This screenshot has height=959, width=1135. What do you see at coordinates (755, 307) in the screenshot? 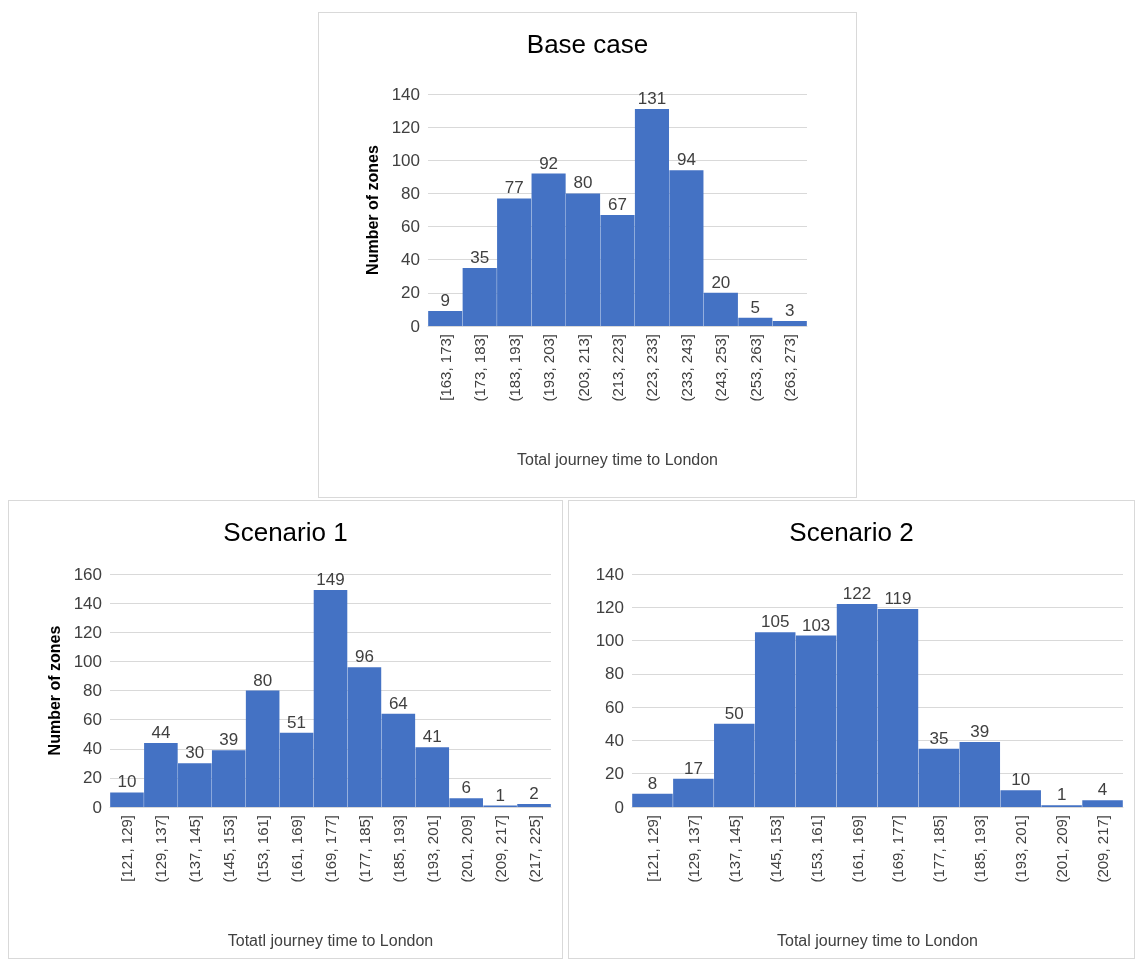
I see `data-label: 5` at bounding box center [755, 307].